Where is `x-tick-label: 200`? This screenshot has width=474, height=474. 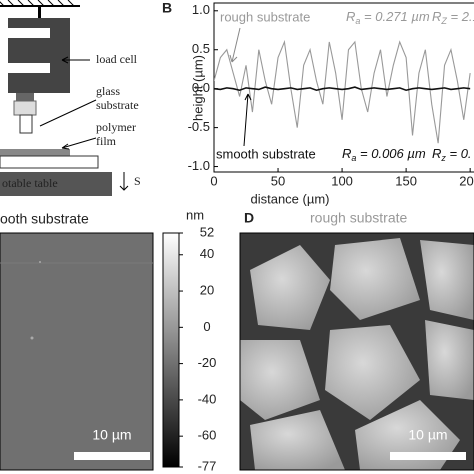 x-tick-label: 200 is located at coordinates (466, 180).